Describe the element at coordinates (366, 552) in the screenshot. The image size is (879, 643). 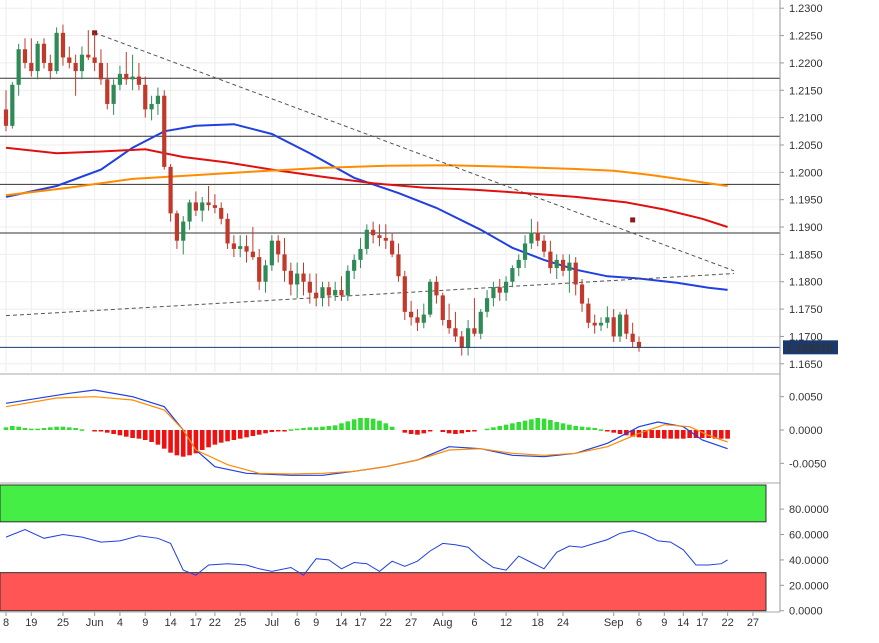
I see `rsi-lines` at that location.